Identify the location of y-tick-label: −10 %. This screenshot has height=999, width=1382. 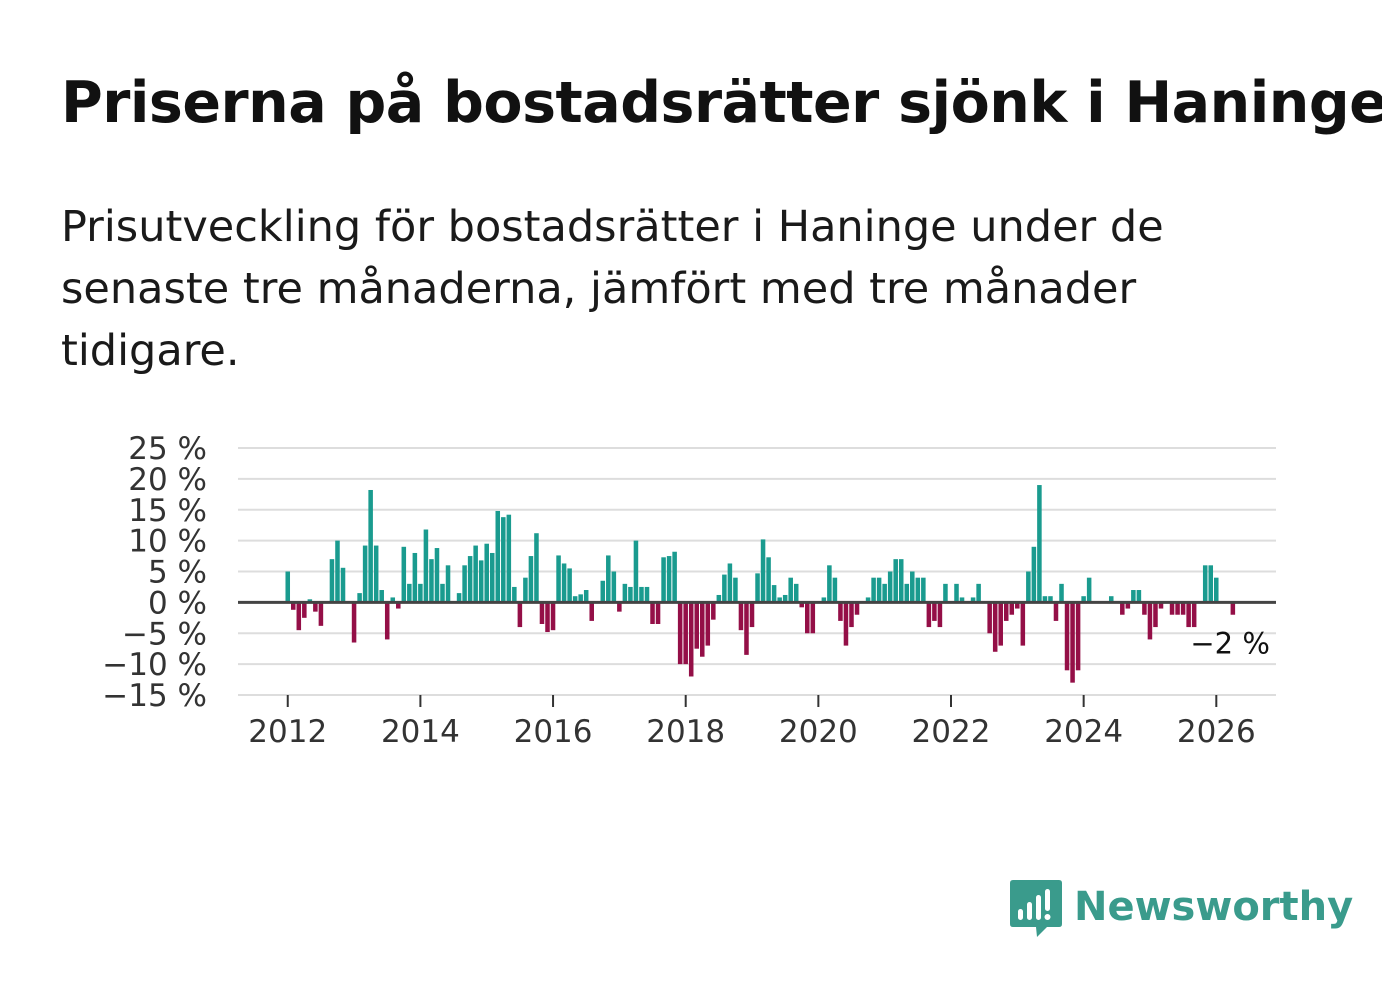
(154, 665).